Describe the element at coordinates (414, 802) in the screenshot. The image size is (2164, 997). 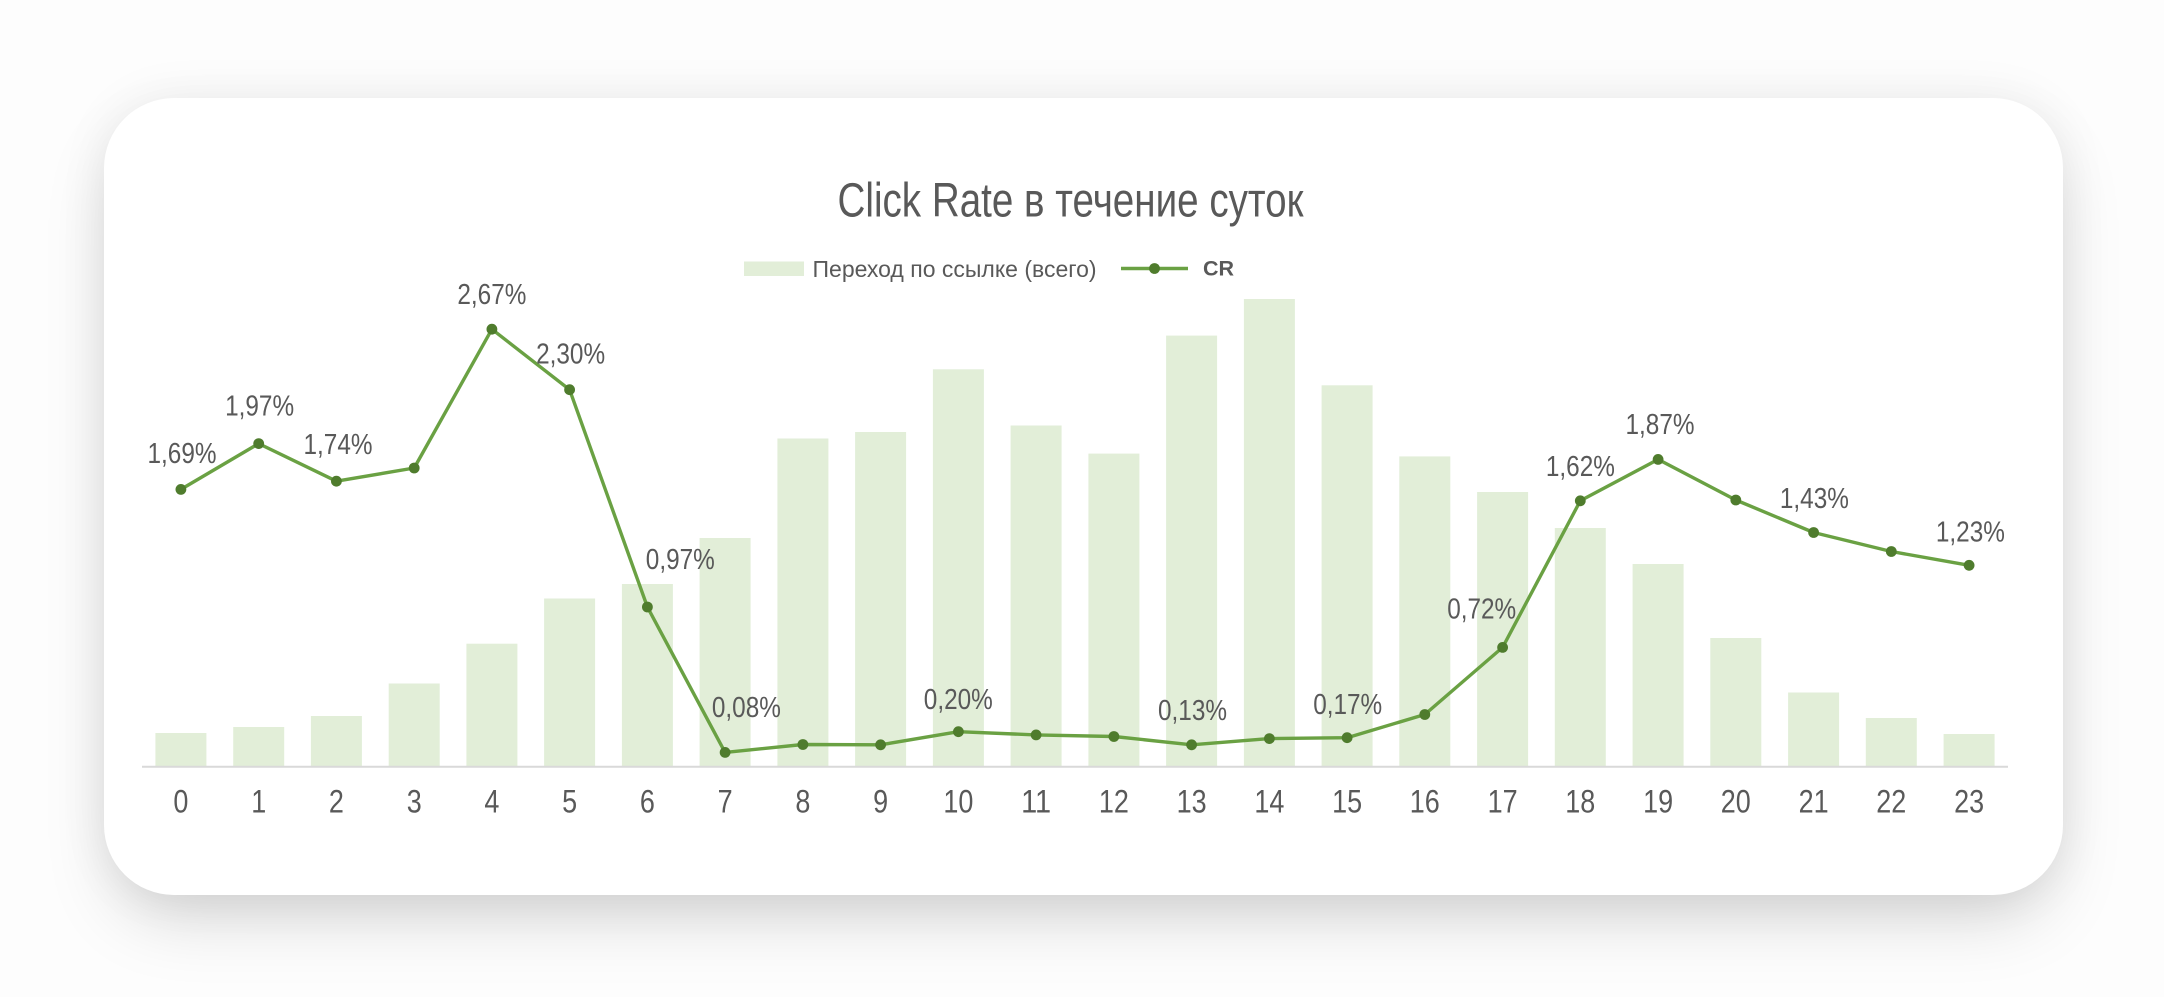
I see `svg-text: 3` at that location.